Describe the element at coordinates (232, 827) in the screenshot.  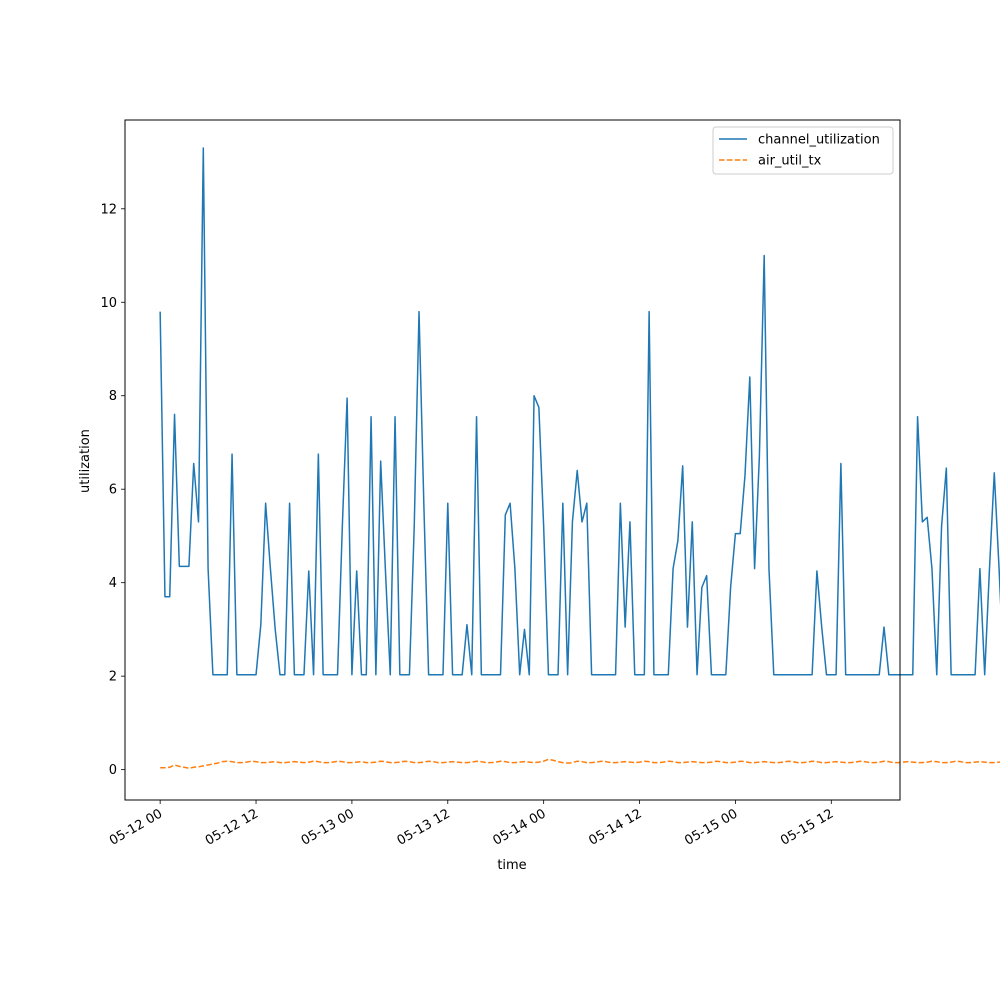
I see `x-tick-label: 05-12 12` at that location.